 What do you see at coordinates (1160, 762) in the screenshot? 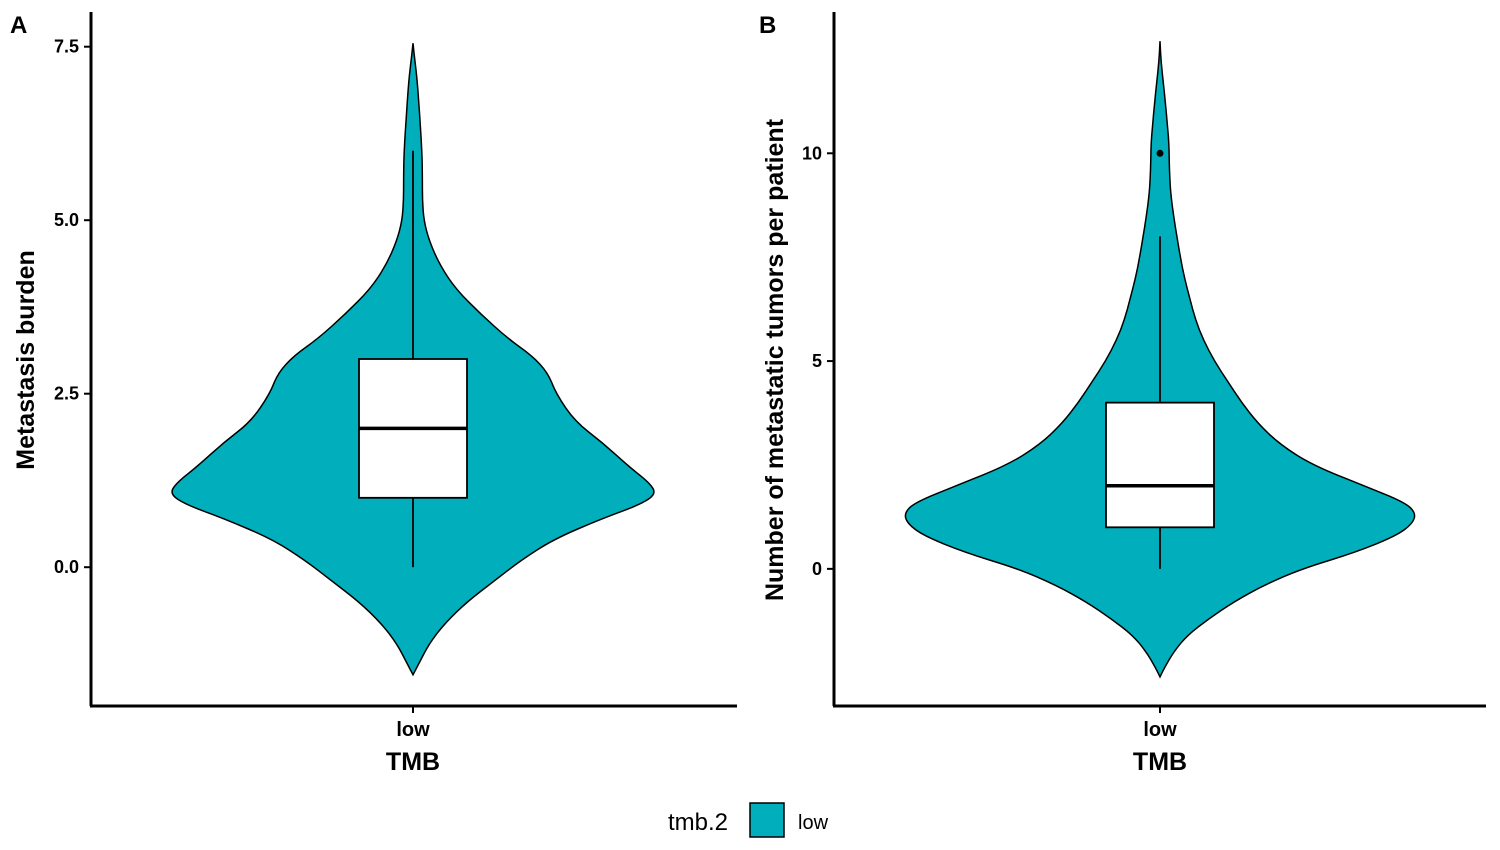
I see `panel-b-x-axis-title: TMB` at bounding box center [1160, 762].